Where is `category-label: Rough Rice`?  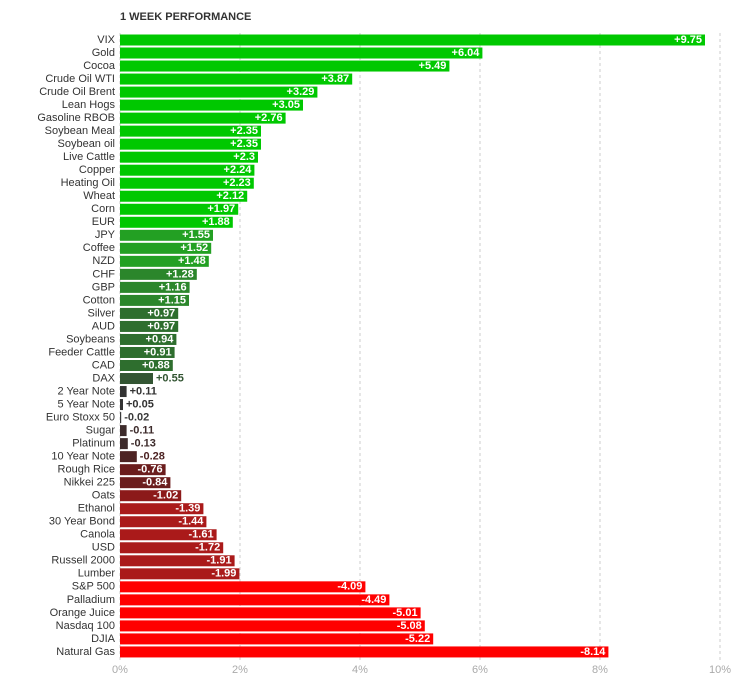 category-label: Rough Rice is located at coordinates (86, 470).